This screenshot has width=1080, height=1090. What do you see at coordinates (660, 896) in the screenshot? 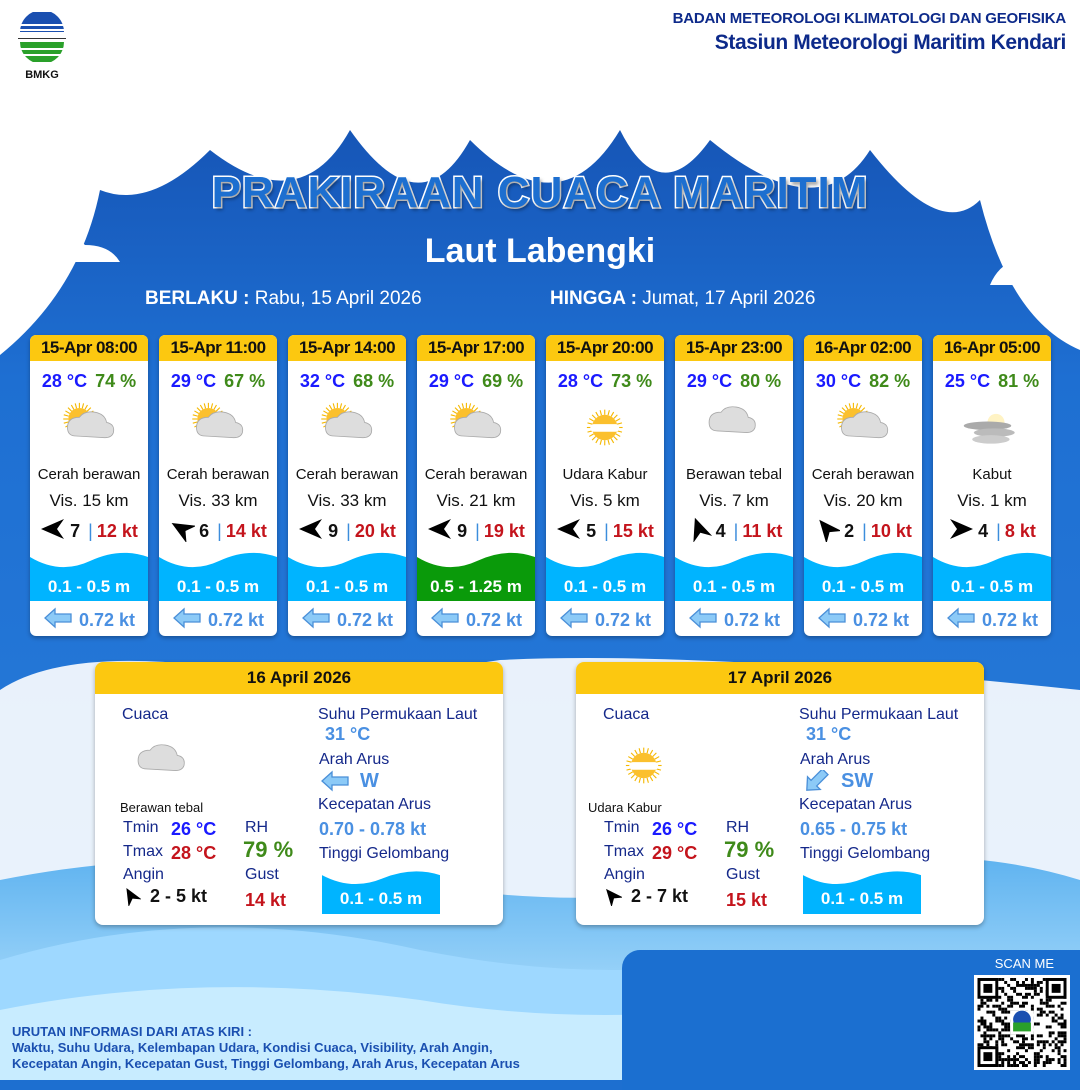
I see `wind-range: 2 - 7 kt` at bounding box center [660, 896].